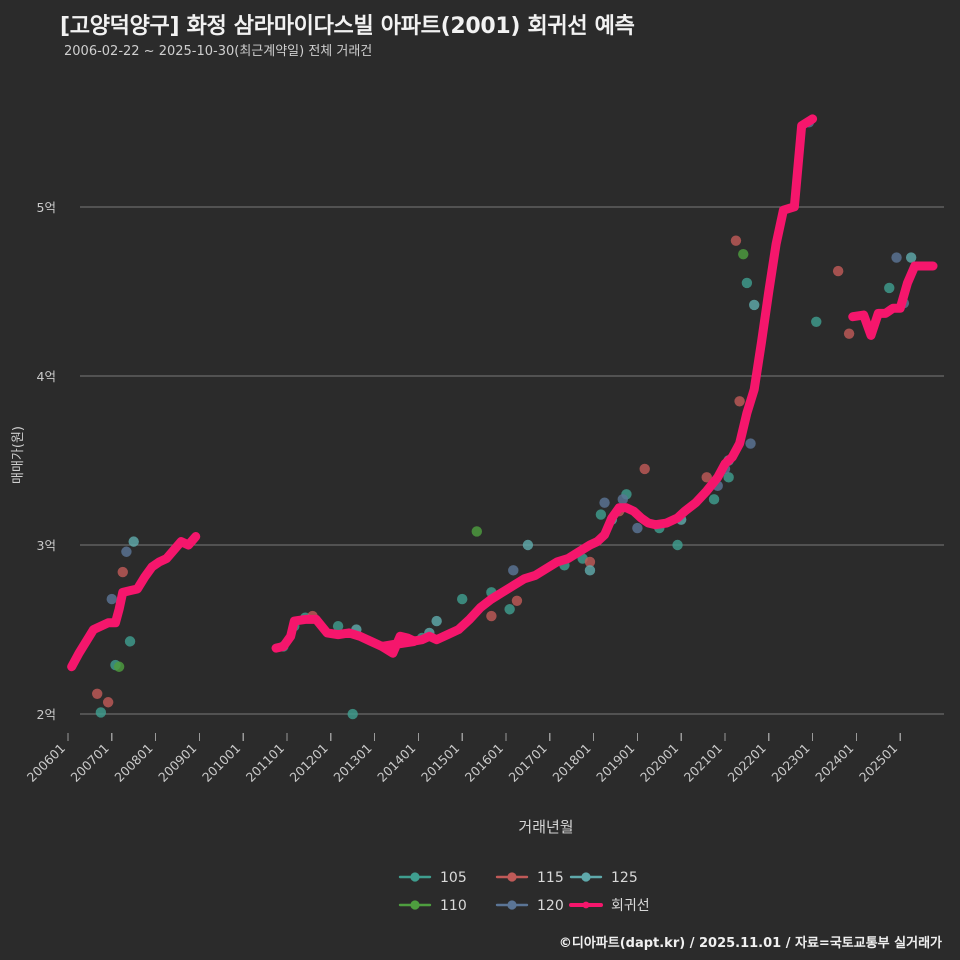  What do you see at coordinates (432, 878) in the screenshot?
I see `legend-item: 105` at bounding box center [432, 878].